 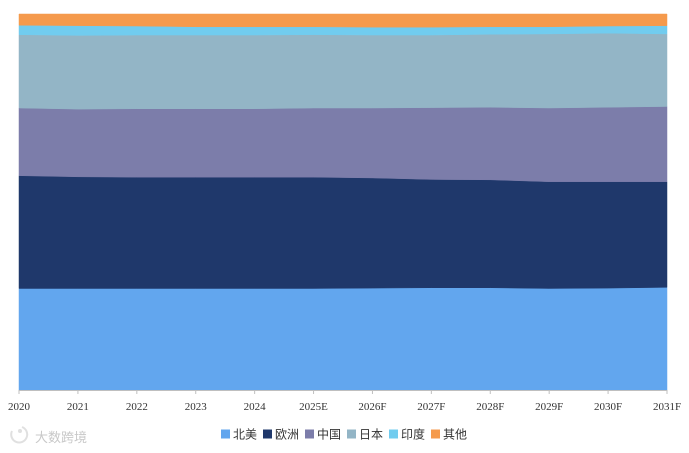 I want to click on legend-label: 日本, so click(x=371, y=435).